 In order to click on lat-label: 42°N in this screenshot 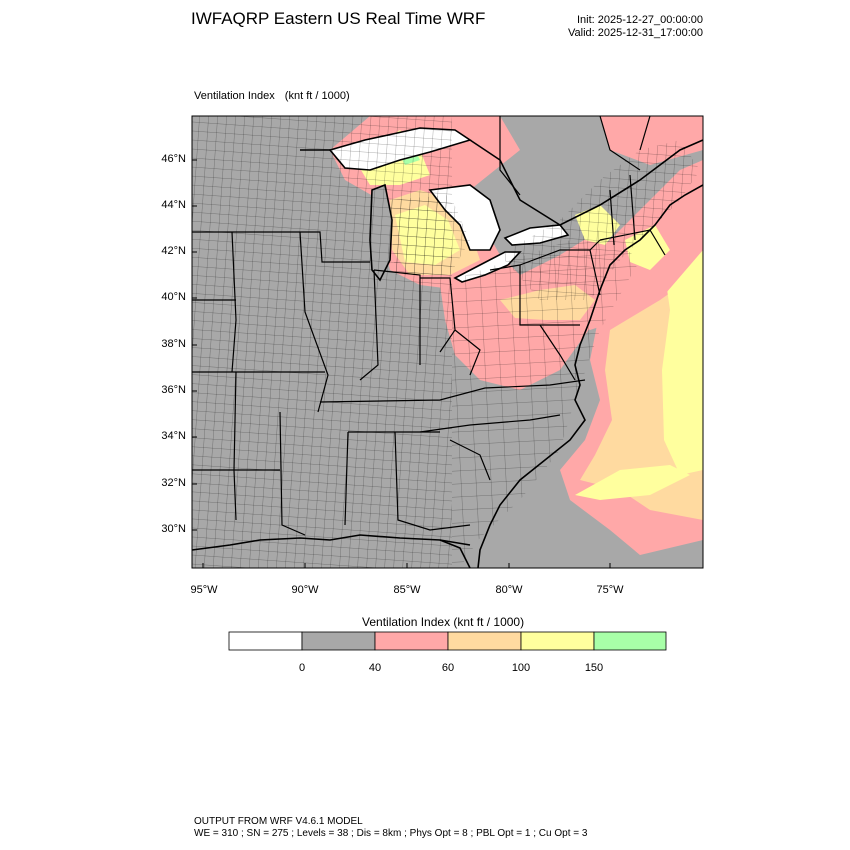, I will do `click(173, 251)`.